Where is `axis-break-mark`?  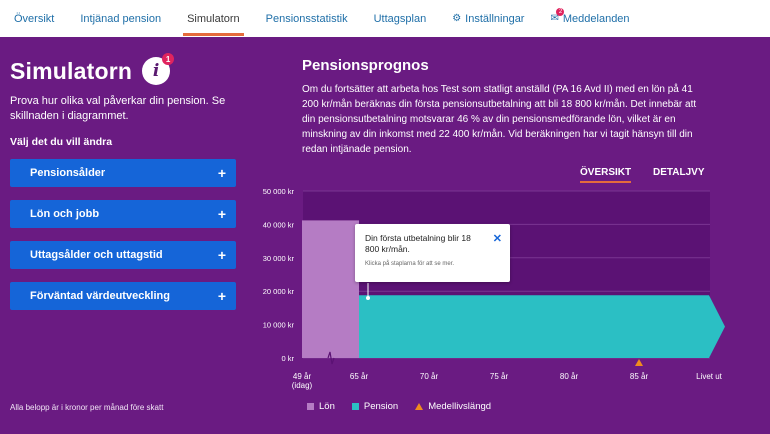 axis-break-mark is located at coordinates (331, 358).